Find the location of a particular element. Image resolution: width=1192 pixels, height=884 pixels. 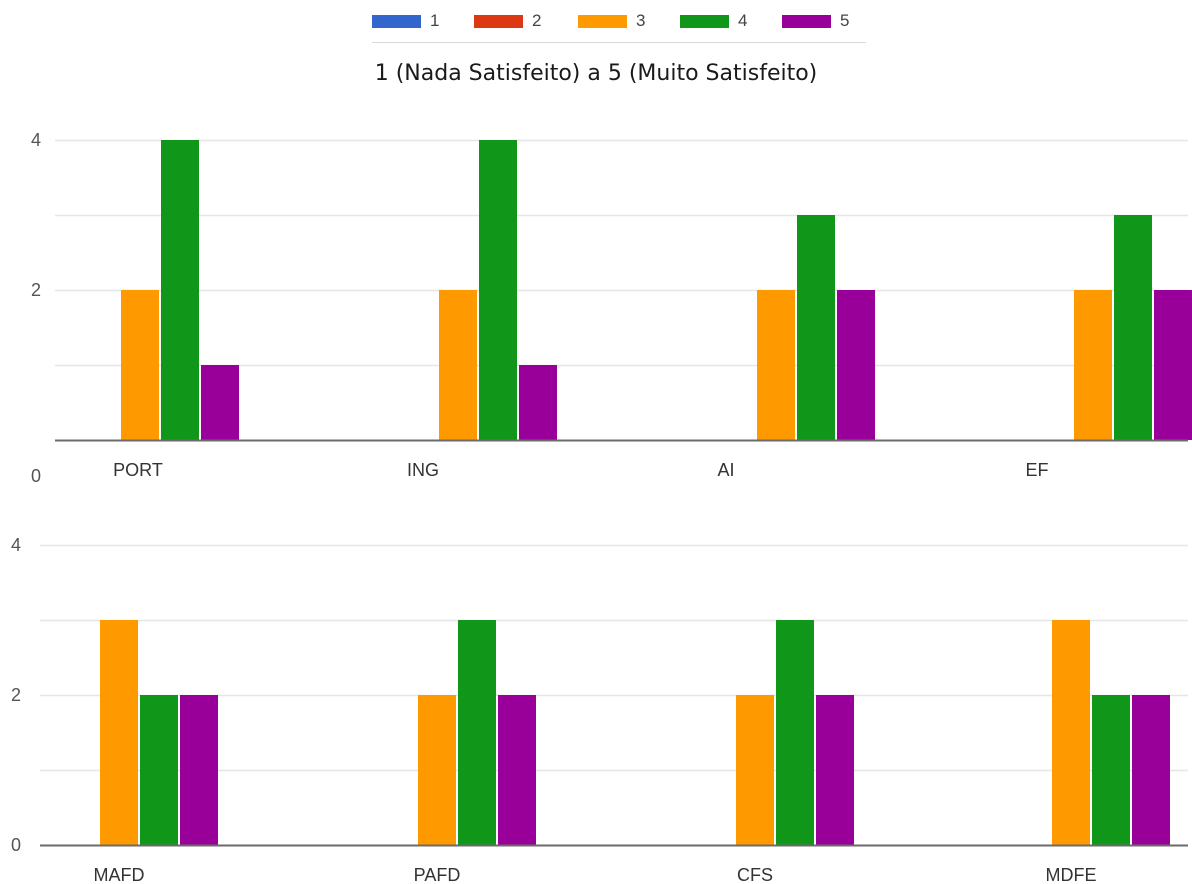

legend-divider is located at coordinates (619, 42).